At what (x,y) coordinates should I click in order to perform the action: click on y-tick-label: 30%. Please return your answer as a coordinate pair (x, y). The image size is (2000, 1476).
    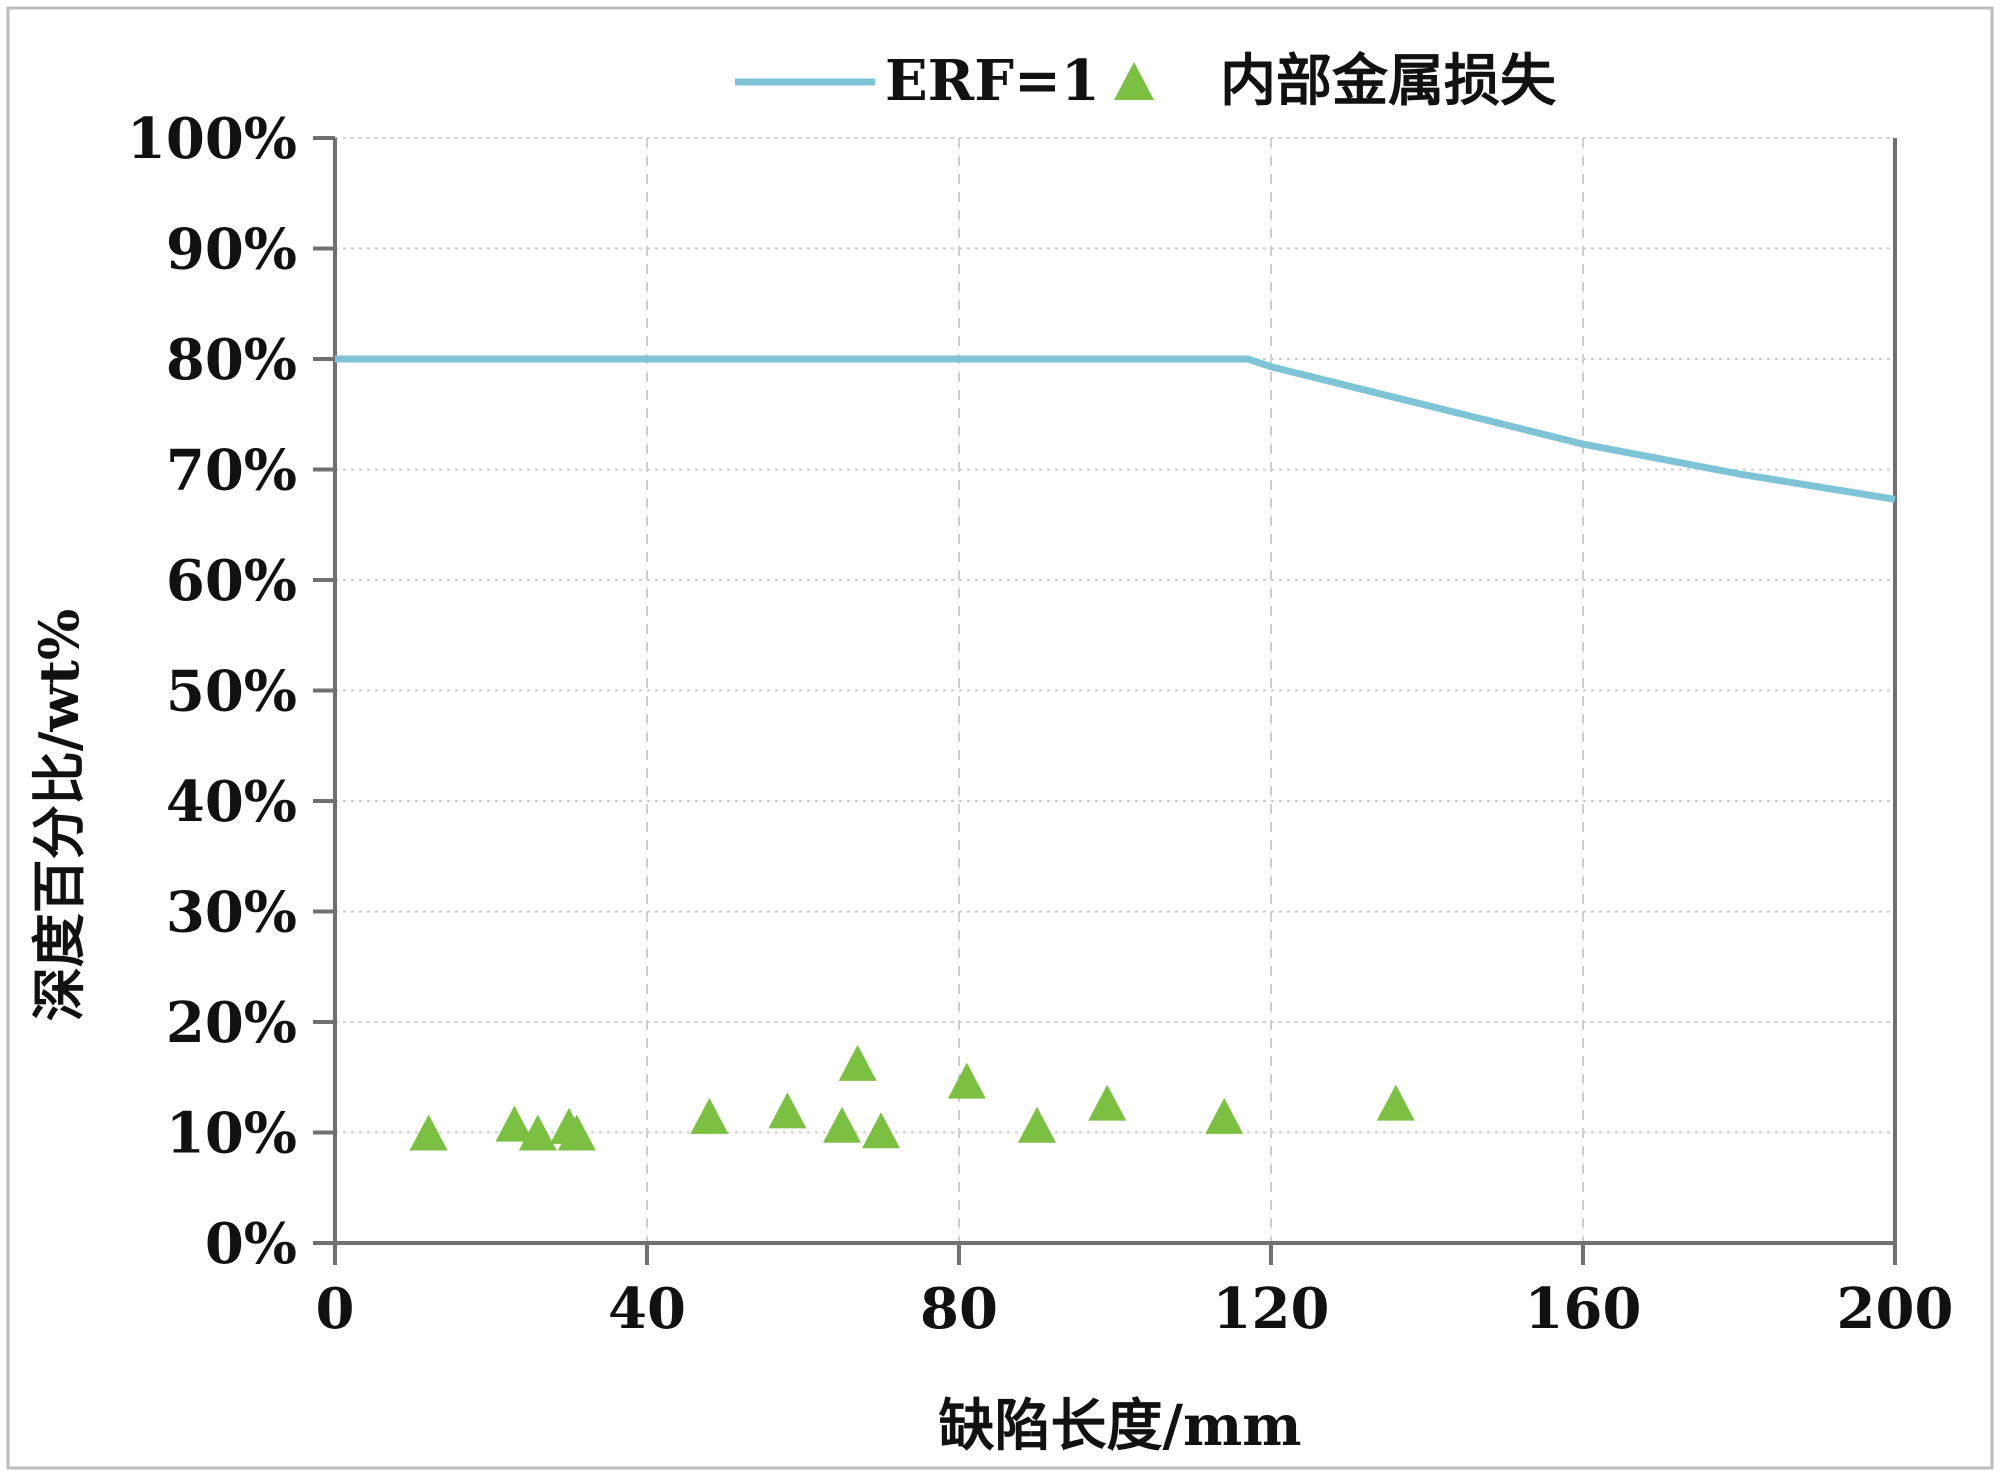
    Looking at the image, I should click on (231, 913).